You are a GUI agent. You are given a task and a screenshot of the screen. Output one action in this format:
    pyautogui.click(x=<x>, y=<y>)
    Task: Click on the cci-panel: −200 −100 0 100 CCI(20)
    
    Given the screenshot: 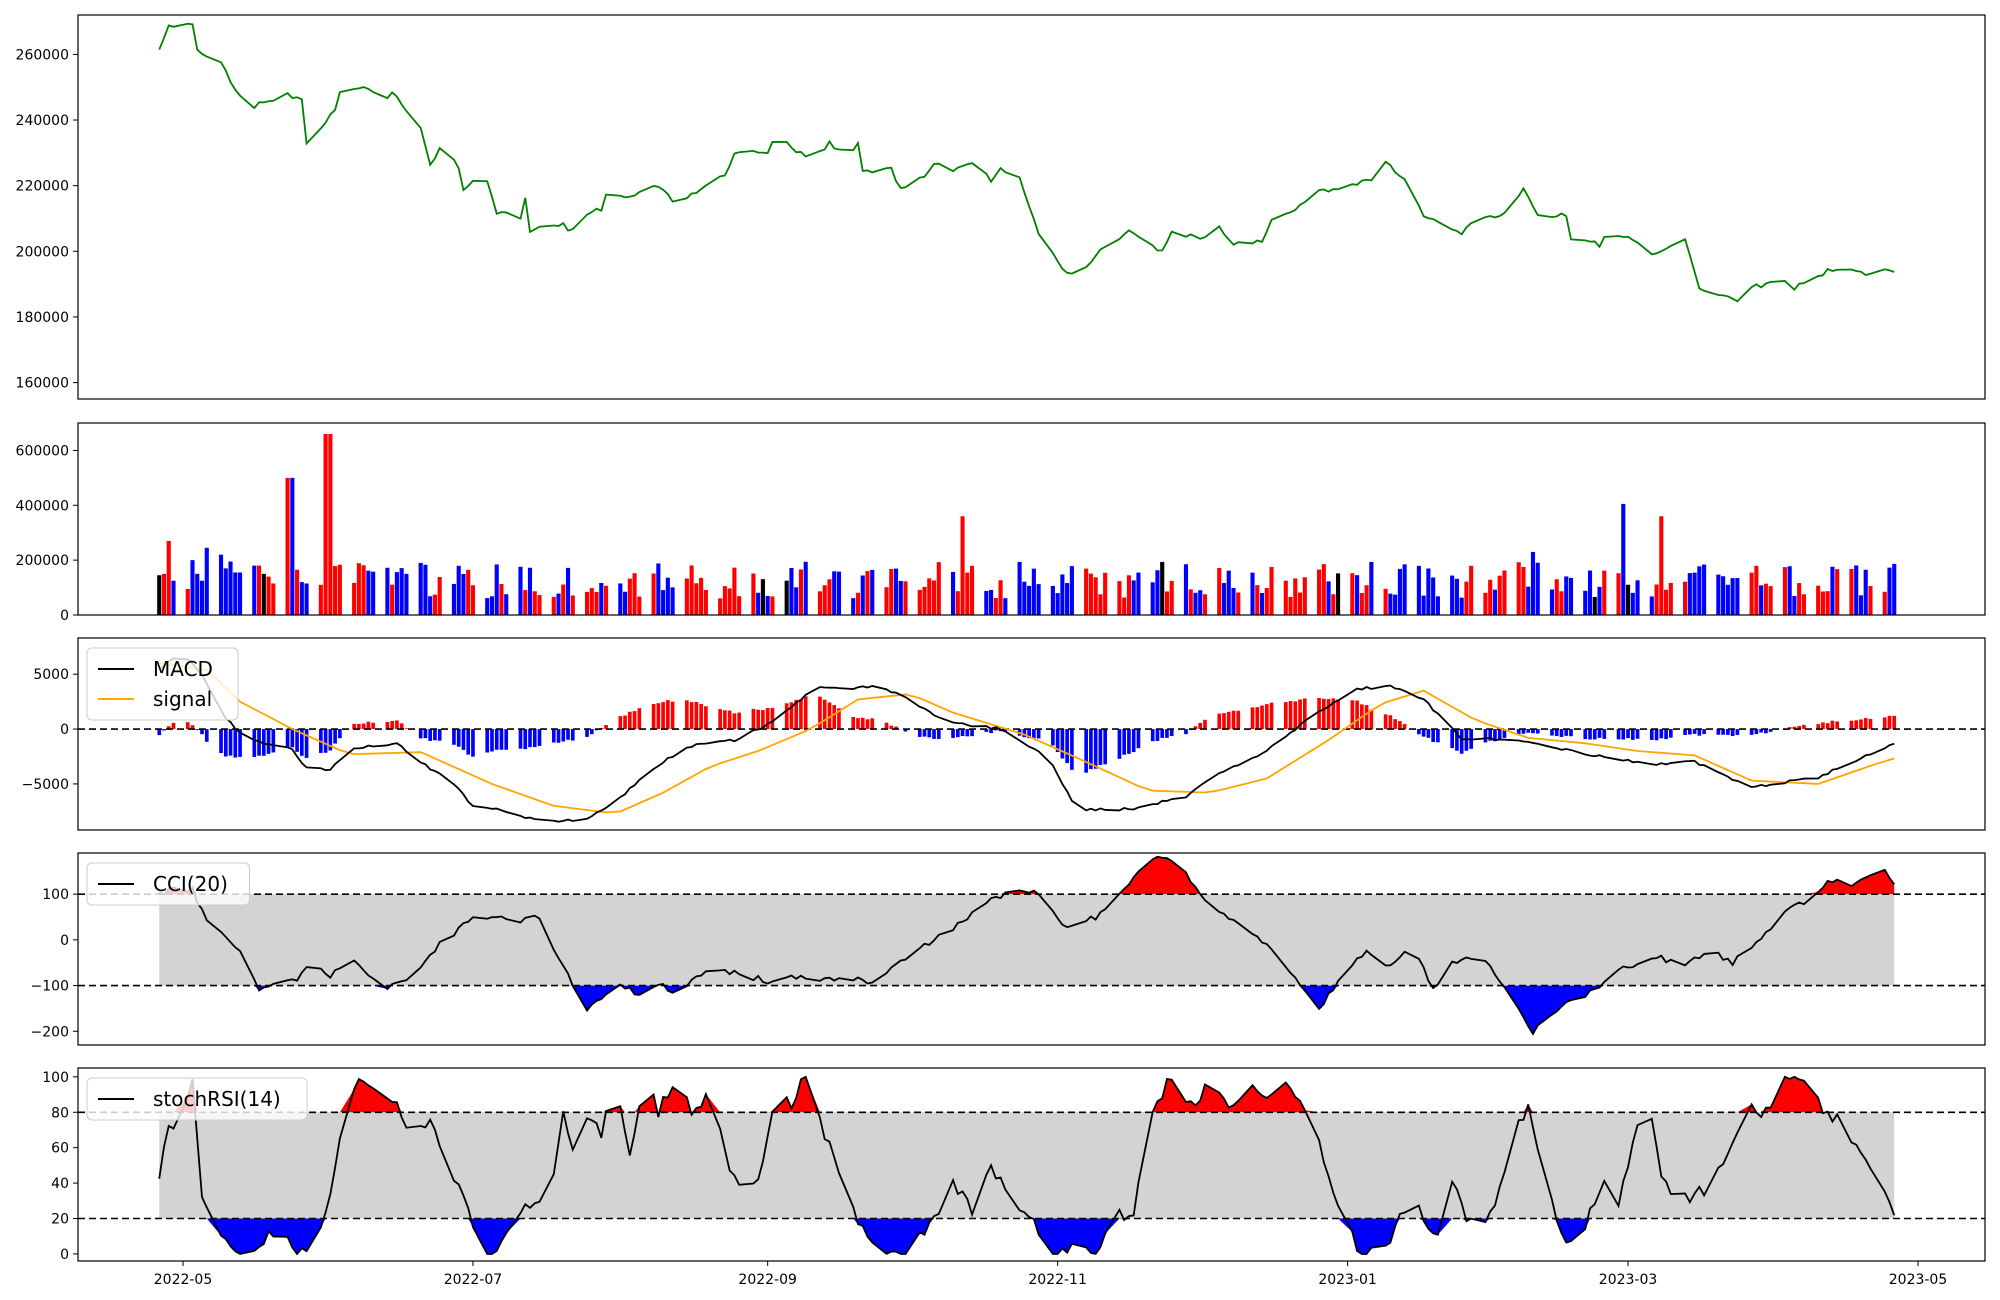 What is the action you would take?
    pyautogui.click(x=1008, y=949)
    